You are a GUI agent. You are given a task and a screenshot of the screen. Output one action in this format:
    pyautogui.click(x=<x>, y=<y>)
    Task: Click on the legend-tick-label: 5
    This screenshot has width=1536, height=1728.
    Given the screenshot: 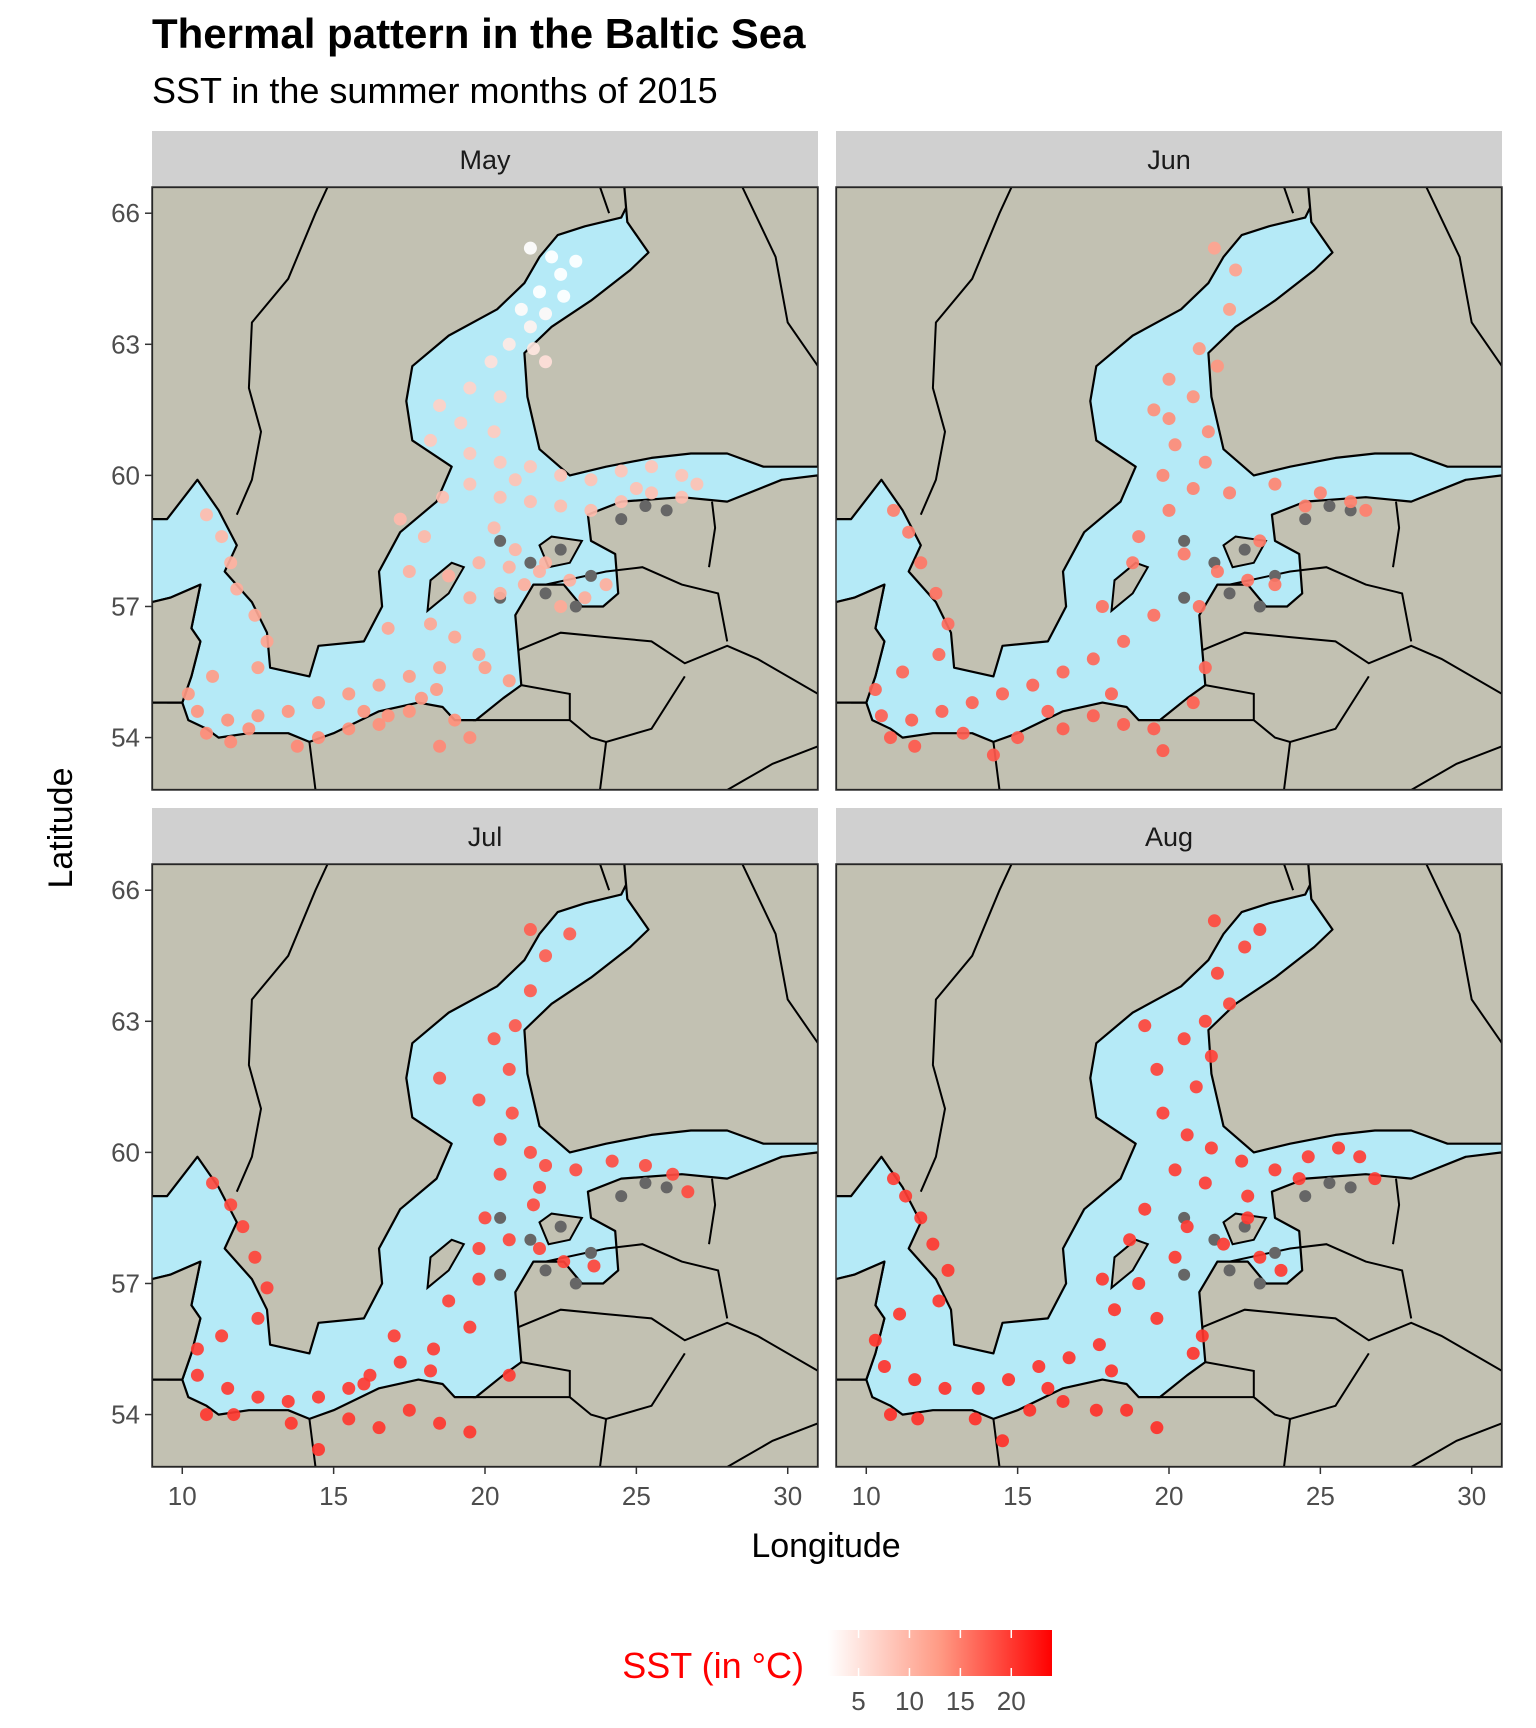 What is the action you would take?
    pyautogui.click(x=858, y=1701)
    